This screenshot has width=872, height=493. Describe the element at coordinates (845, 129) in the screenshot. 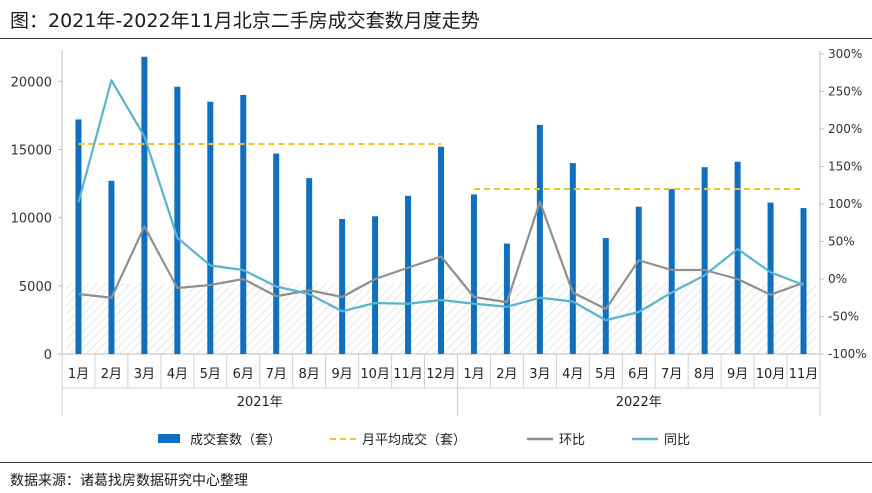

I see `y-right-tick-label: 200%` at that location.